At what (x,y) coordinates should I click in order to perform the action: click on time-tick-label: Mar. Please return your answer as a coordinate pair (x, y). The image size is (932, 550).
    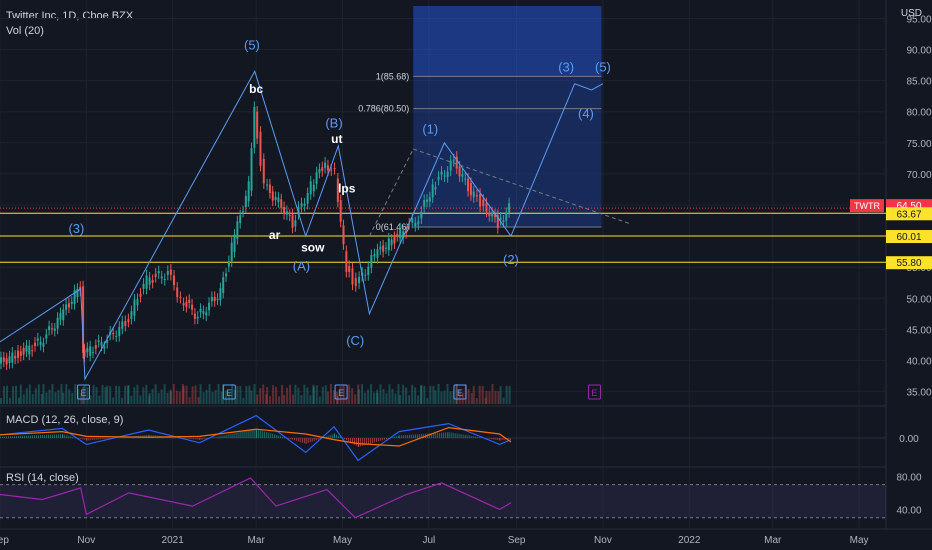
    Looking at the image, I should click on (773, 540).